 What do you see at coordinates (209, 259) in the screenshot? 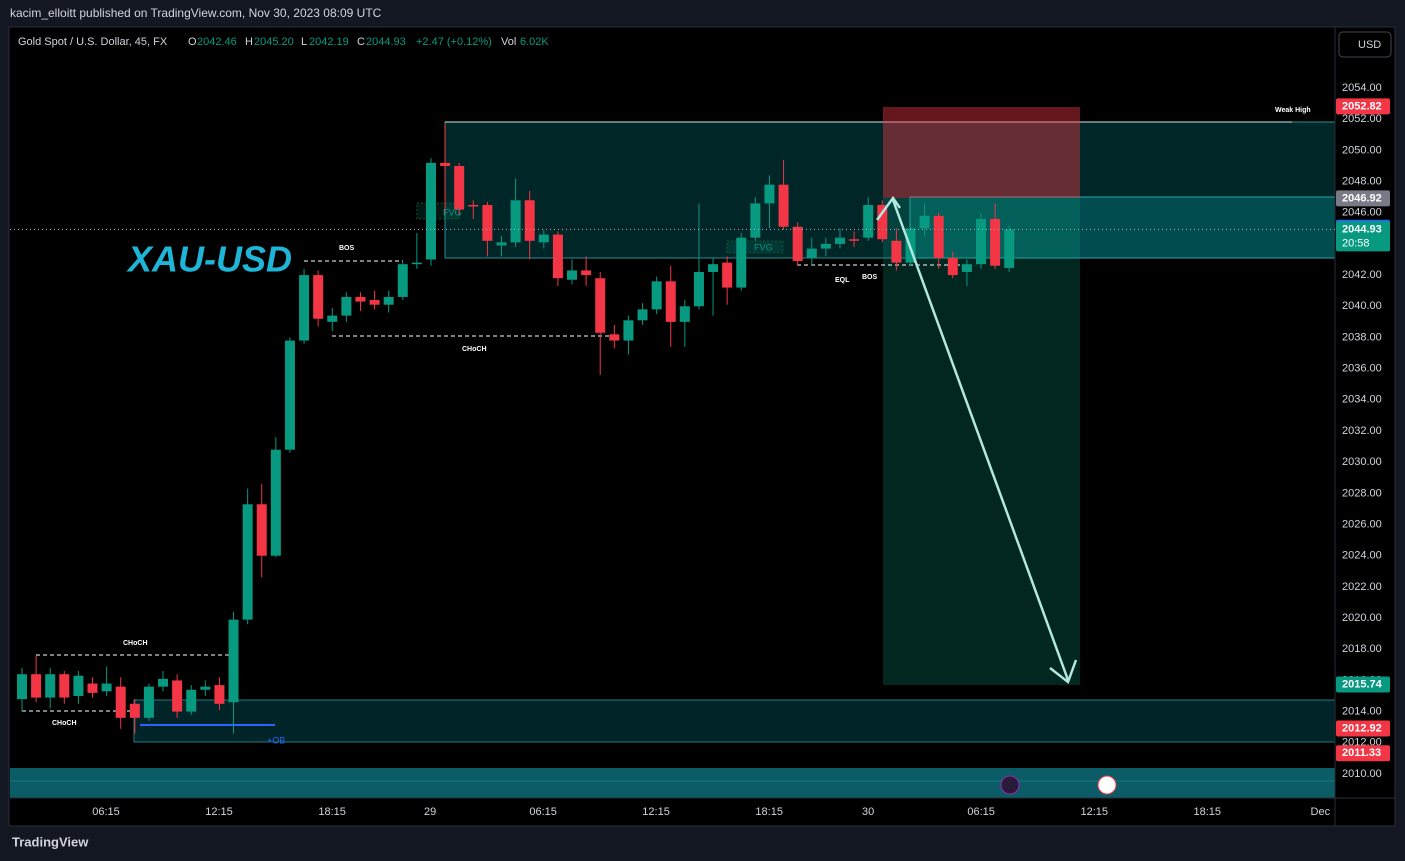
I see `annotation: XAU-USD` at bounding box center [209, 259].